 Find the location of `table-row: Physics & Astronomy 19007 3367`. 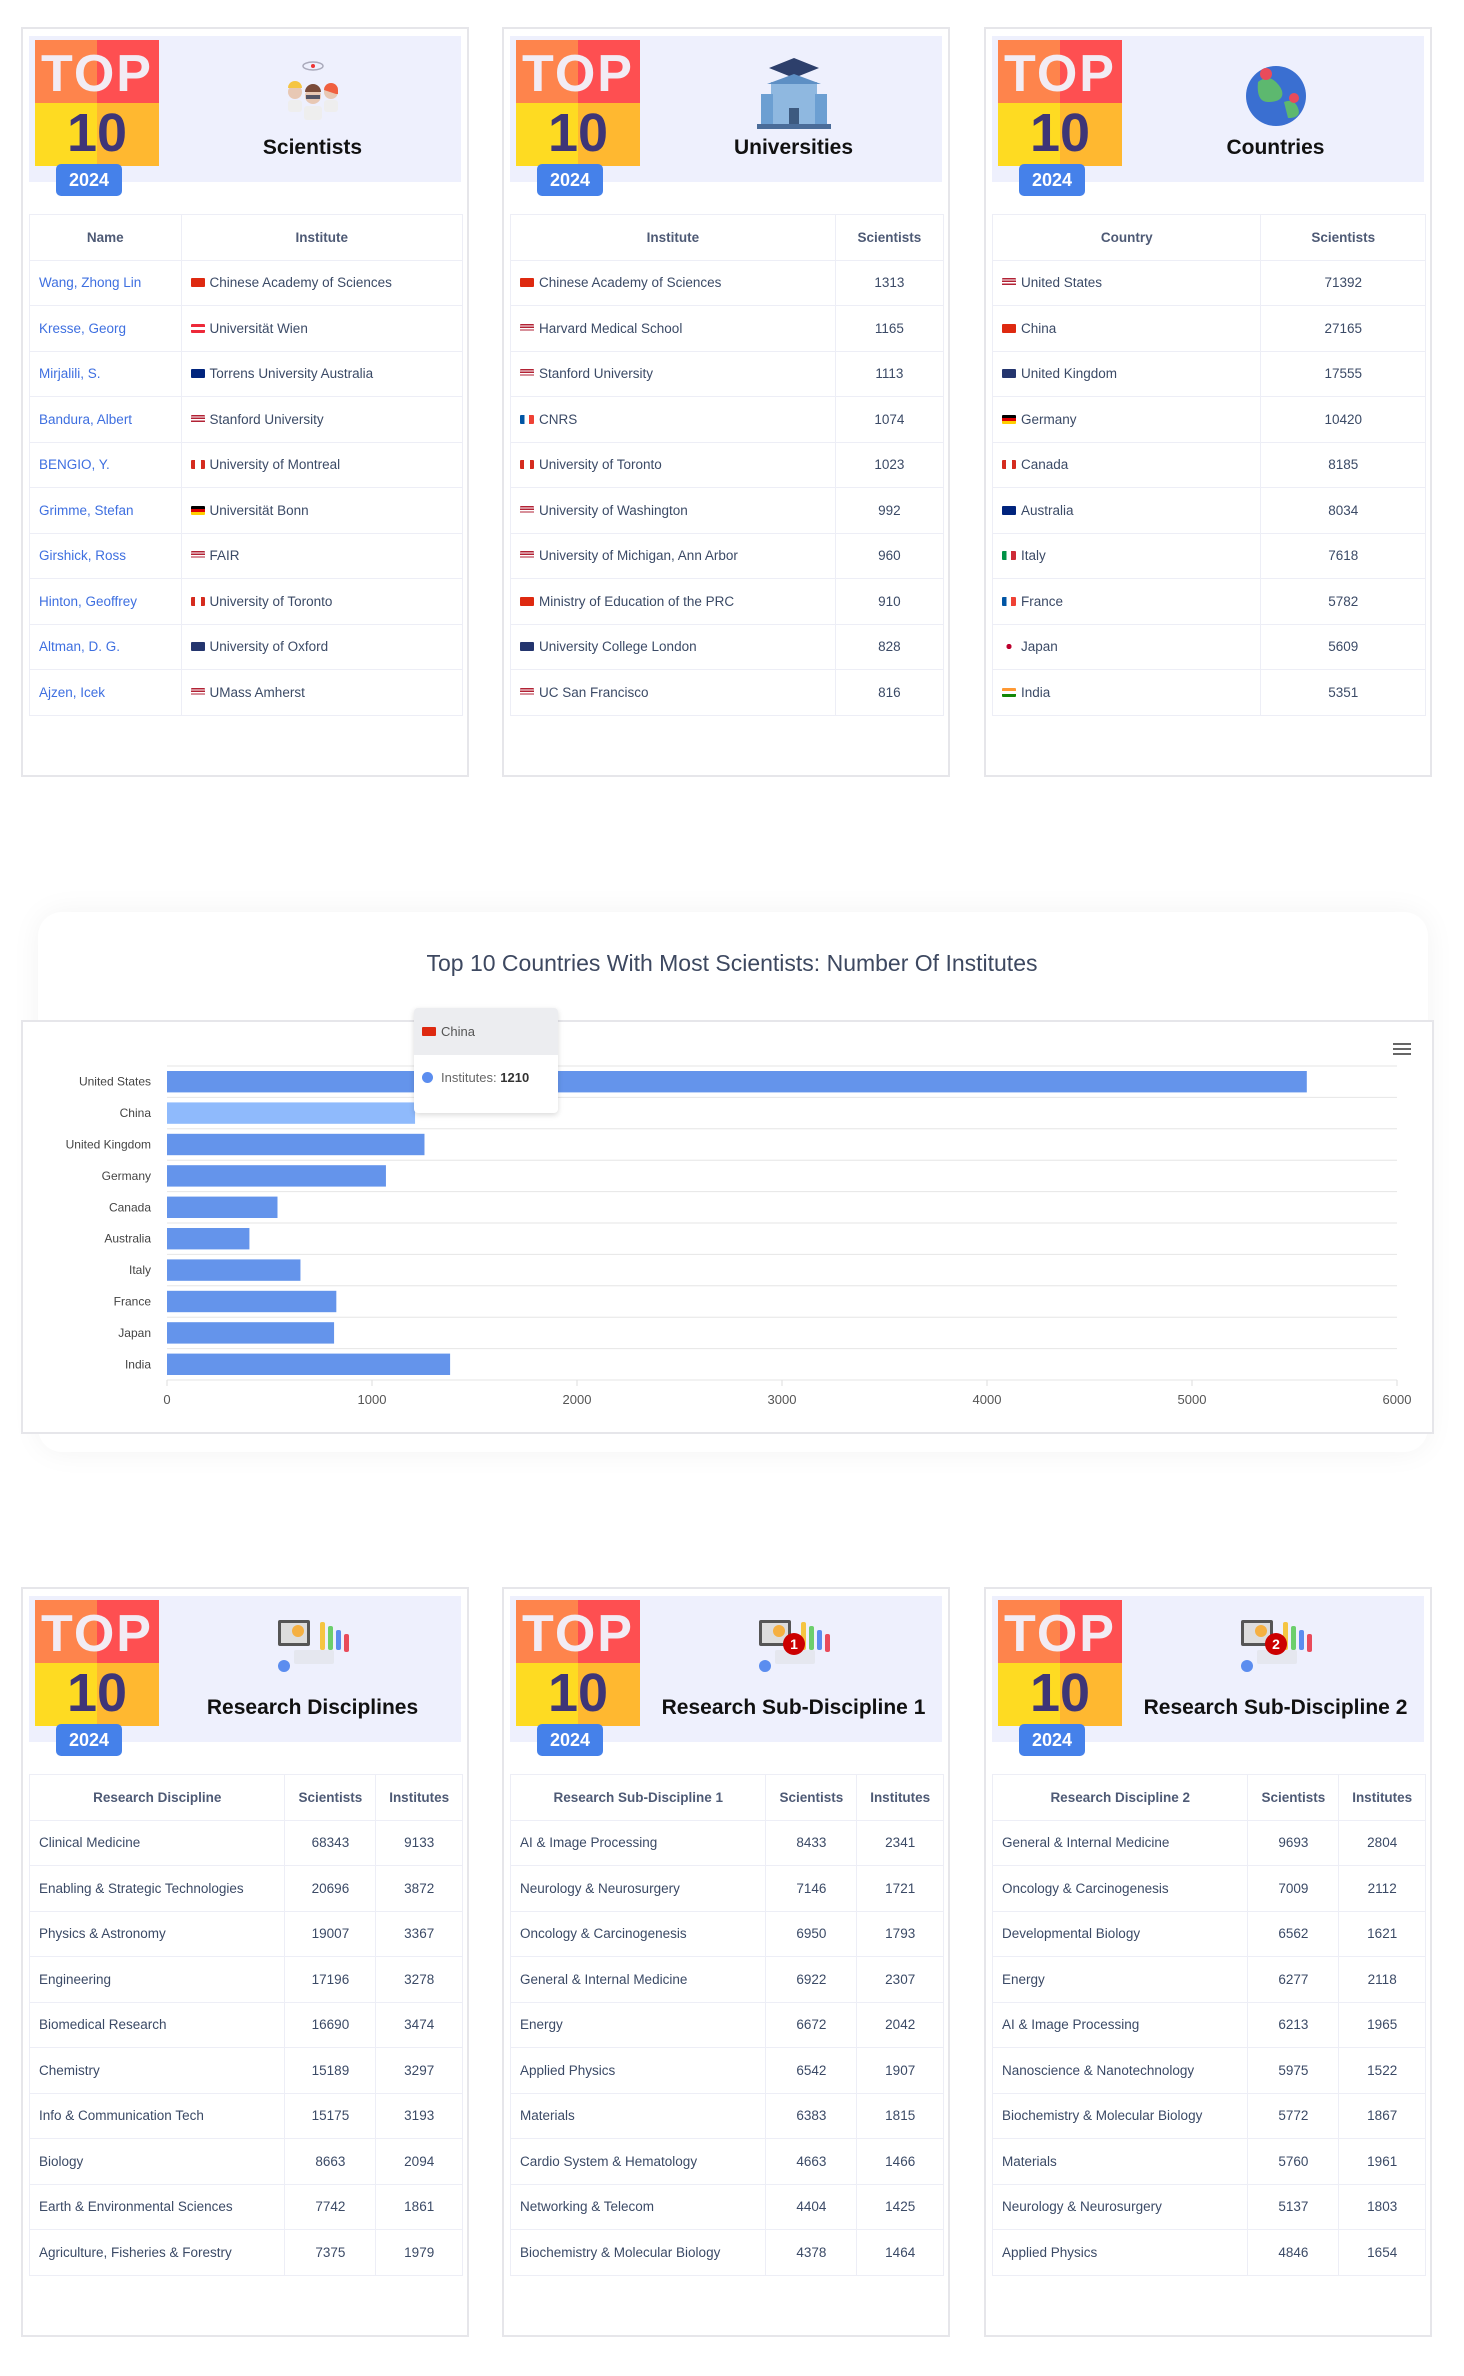

table-row: Physics & Astronomy 19007 3367 is located at coordinates (245, 1933).